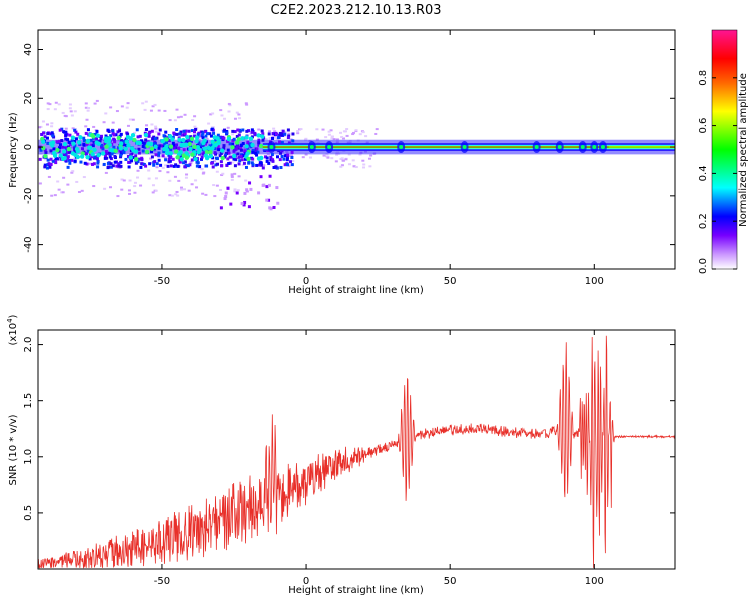 This screenshot has height=600, width=750. I want to click on x-tick-label: 50, so click(450, 581).